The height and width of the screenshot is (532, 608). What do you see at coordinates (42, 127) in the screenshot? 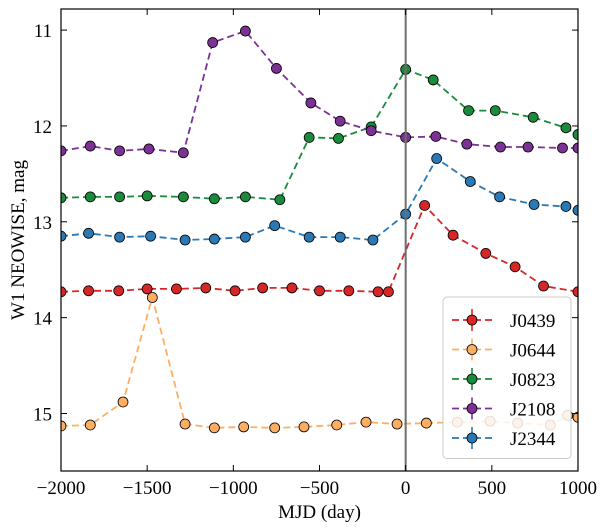
I see `y-tick-label: 12` at bounding box center [42, 127].